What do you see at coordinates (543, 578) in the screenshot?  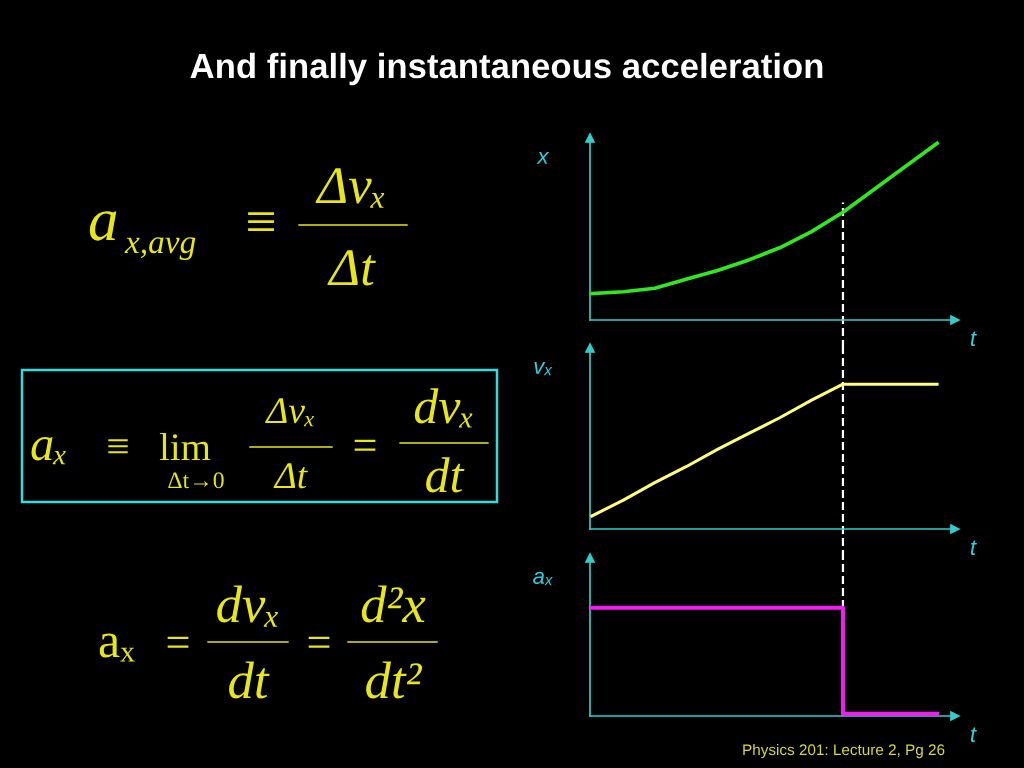 I see `y-axis-title: aₓ` at bounding box center [543, 578].